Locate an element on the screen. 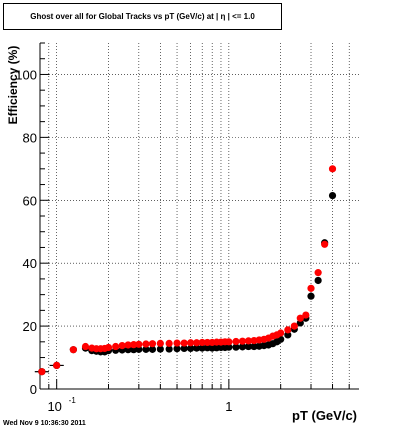 The height and width of the screenshot is (433, 400). datestamp: Wed Nov 9 10:36:30 2011 is located at coordinates (44, 423).